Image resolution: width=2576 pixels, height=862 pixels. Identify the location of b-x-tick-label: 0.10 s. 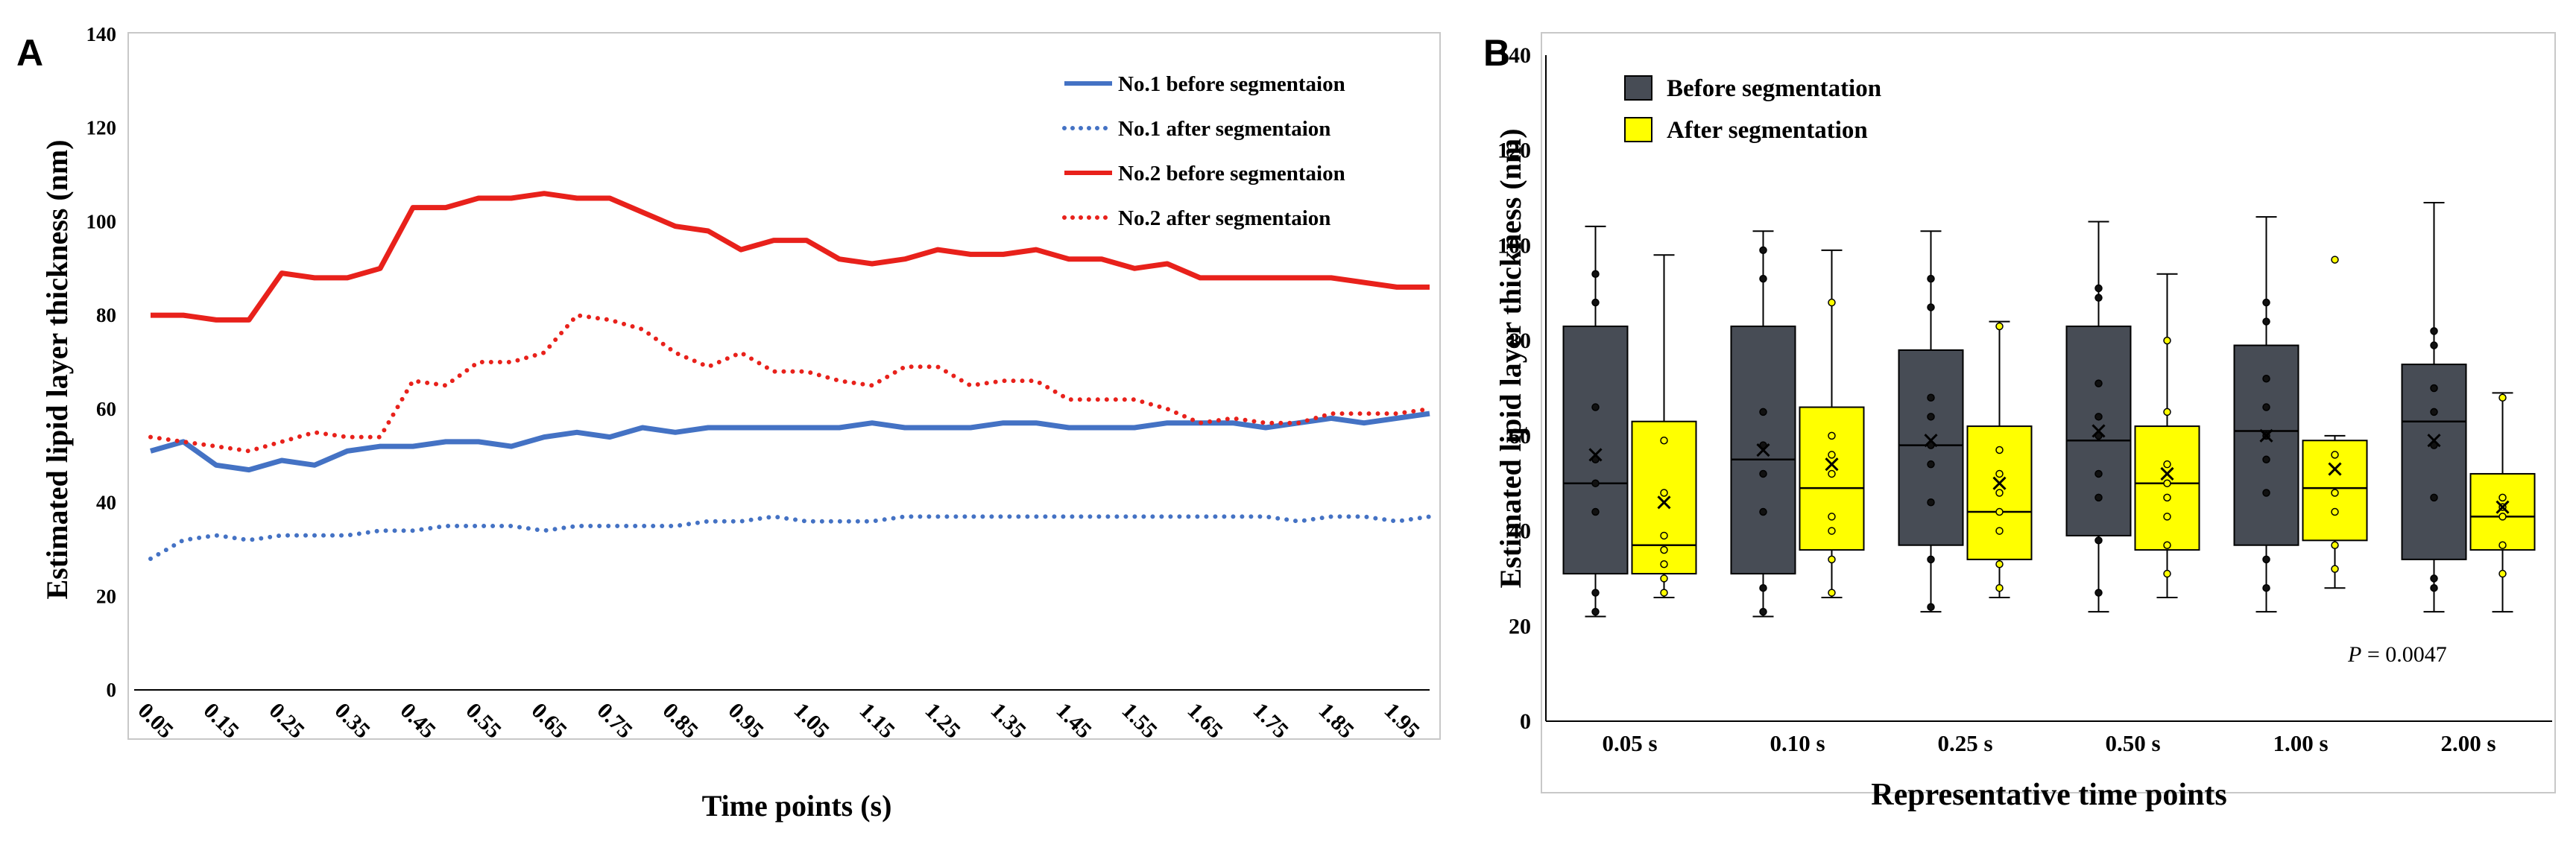
(1798, 743).